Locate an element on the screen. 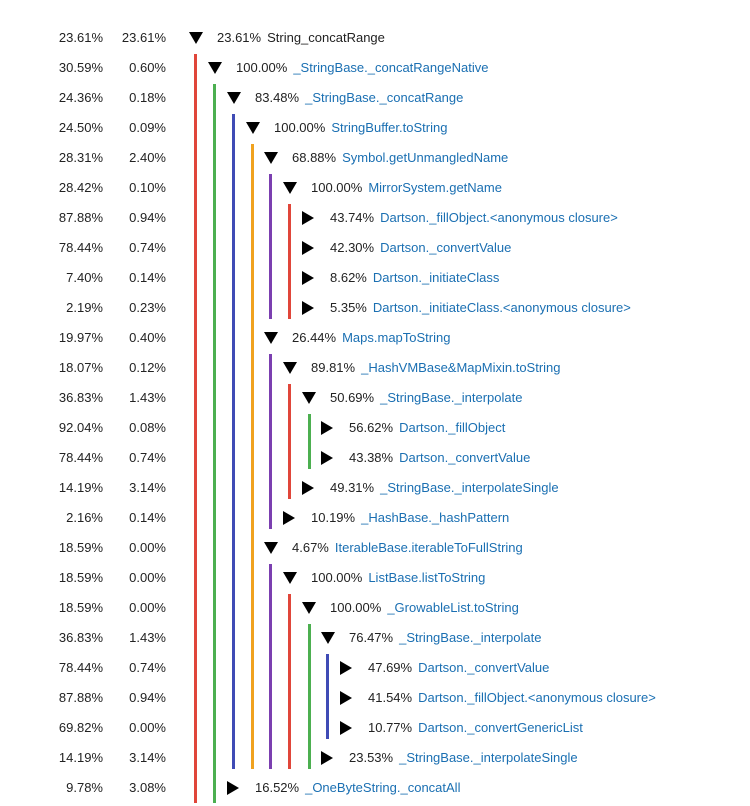  tree-row: 18.59% 0.00% 100.00% ListBase.listToString is located at coordinates (375, 578).